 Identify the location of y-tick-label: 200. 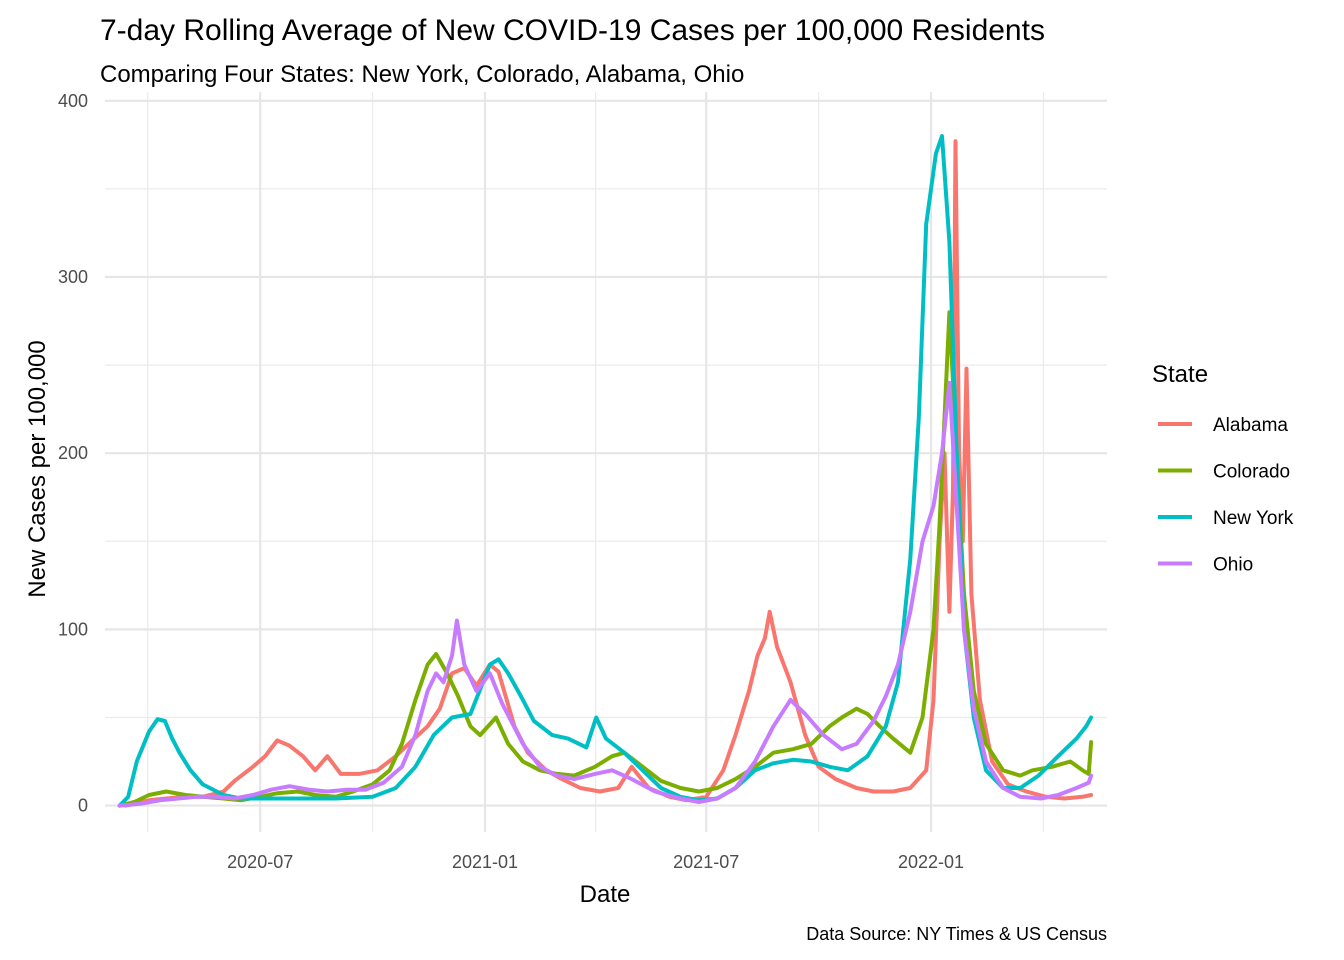
(73, 453).